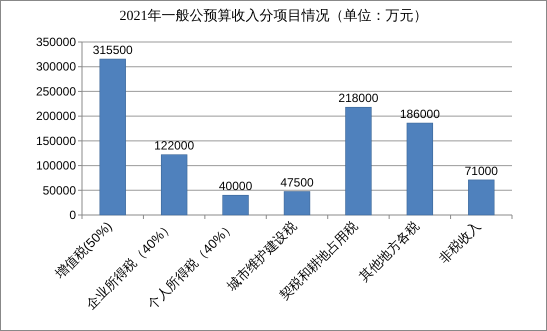 The width and height of the screenshot is (547, 331). Describe the element at coordinates (56, 67) in the screenshot. I see `y-tick-label: 300000` at that location.